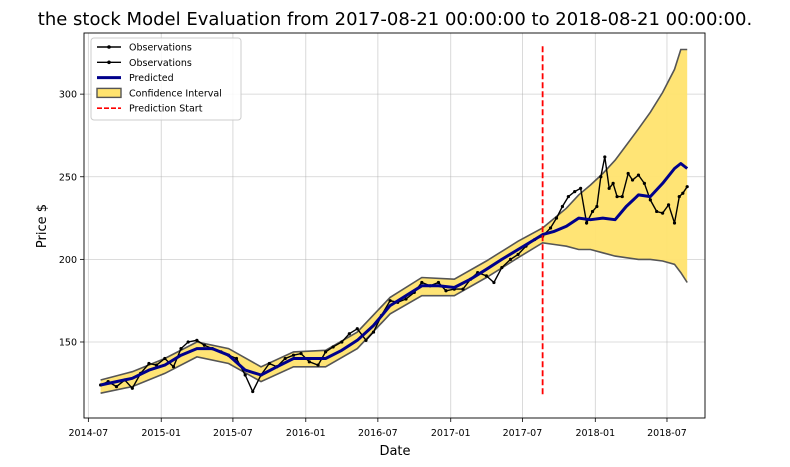 This screenshot has height=467, width=790. What do you see at coordinates (451, 433) in the screenshot?
I see `x-tick-label: 2017-01` at bounding box center [451, 433].